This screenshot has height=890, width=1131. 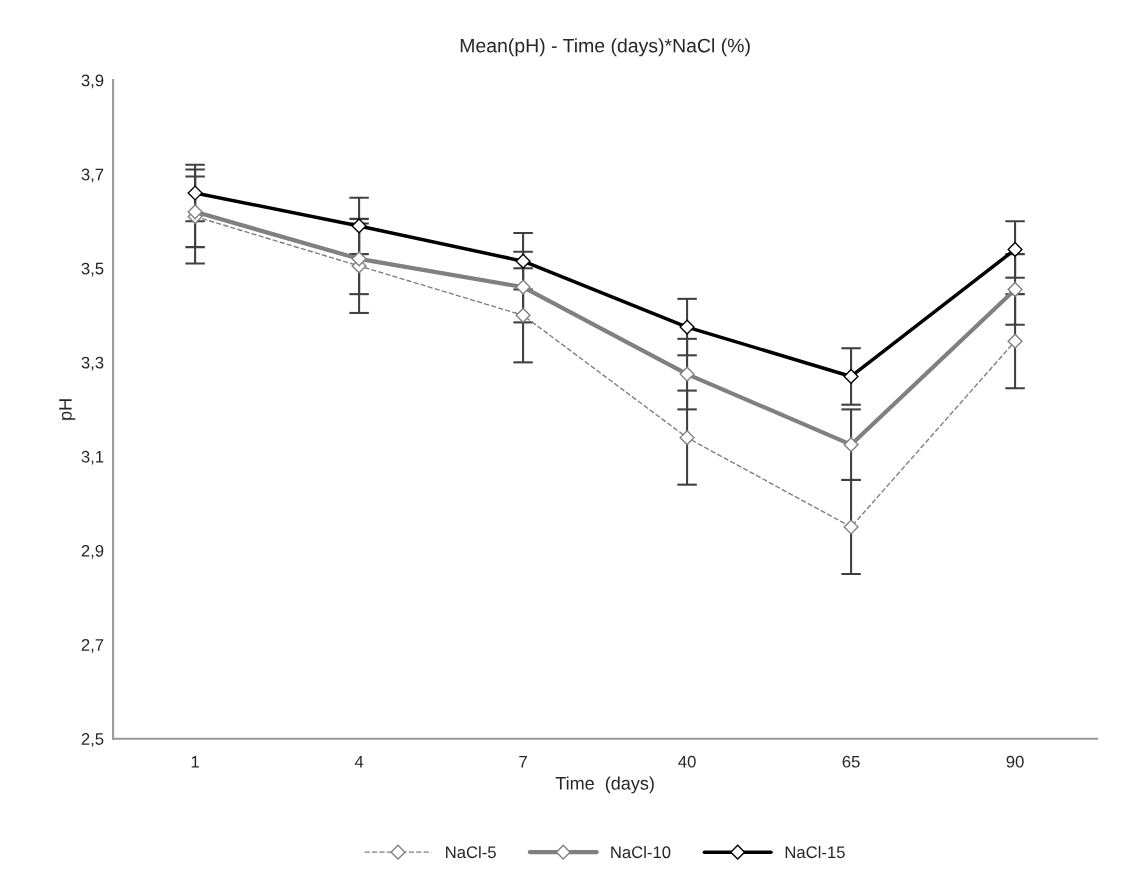 What do you see at coordinates (92, 269) in the screenshot?
I see `y-tick-label: 3,5` at bounding box center [92, 269].